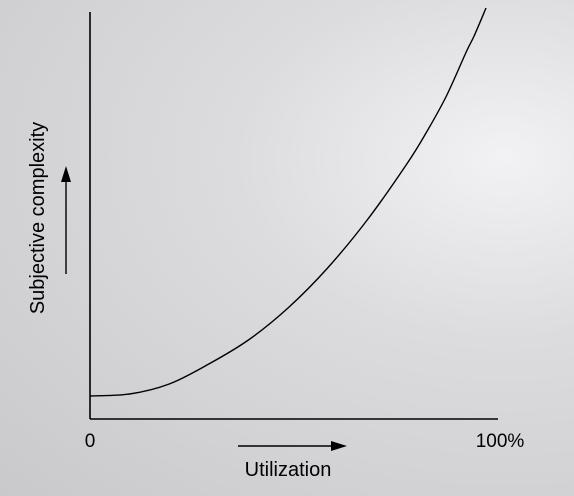 Image resolution: width=574 pixels, height=496 pixels. Describe the element at coordinates (339, 446) in the screenshot. I see `x-axis-arrow-head` at that location.